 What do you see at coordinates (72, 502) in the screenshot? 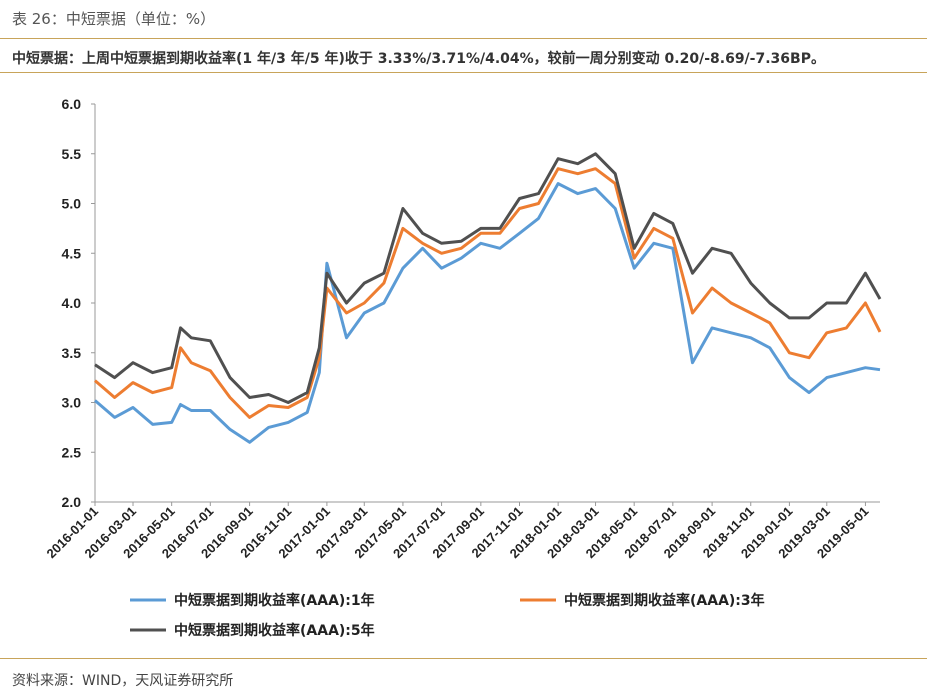
I see `y-tick-label: 2.0` at bounding box center [72, 502].